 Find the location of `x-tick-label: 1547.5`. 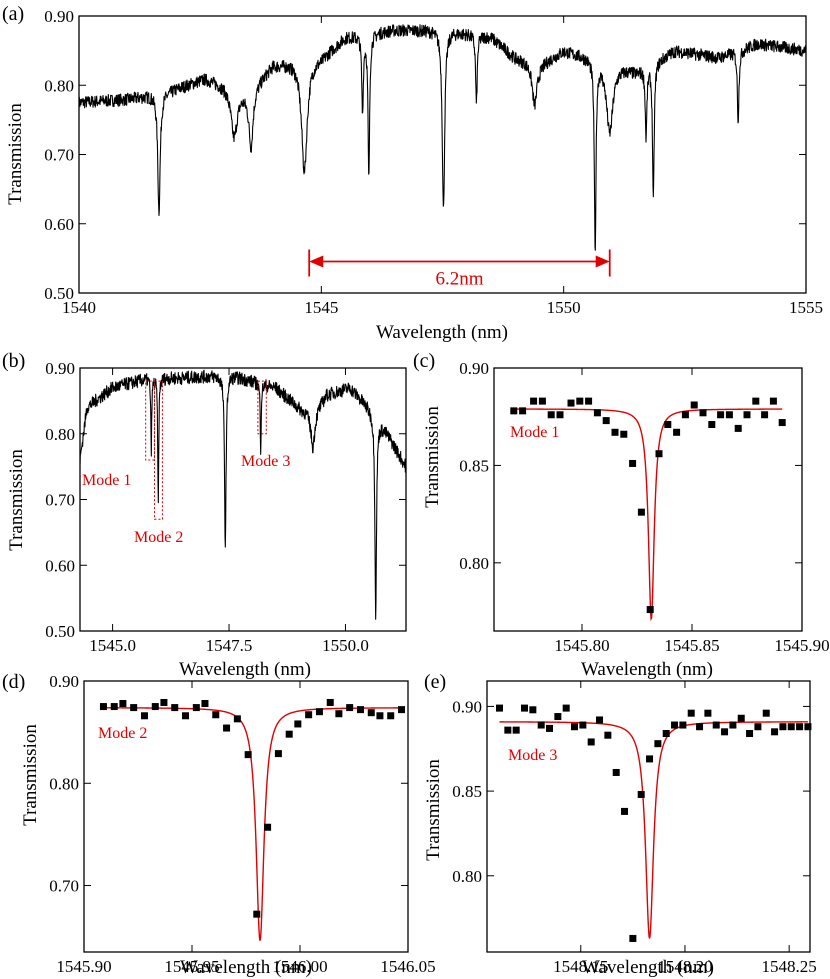

x-tick-label: 1547.5 is located at coordinates (229, 645).